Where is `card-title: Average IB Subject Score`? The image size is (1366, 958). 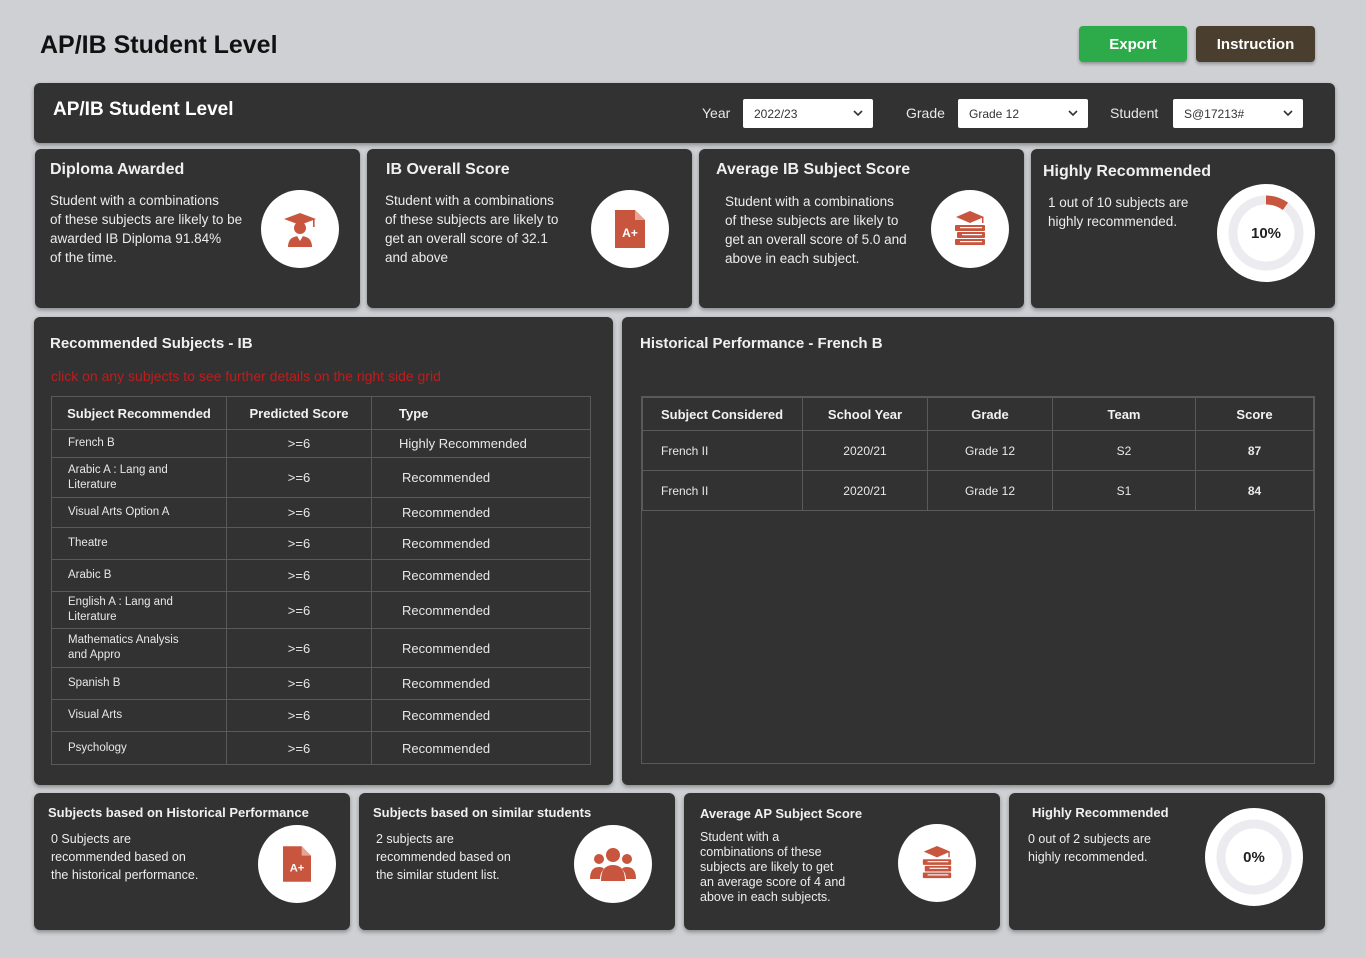 card-title: Average IB Subject Score is located at coordinates (813, 169).